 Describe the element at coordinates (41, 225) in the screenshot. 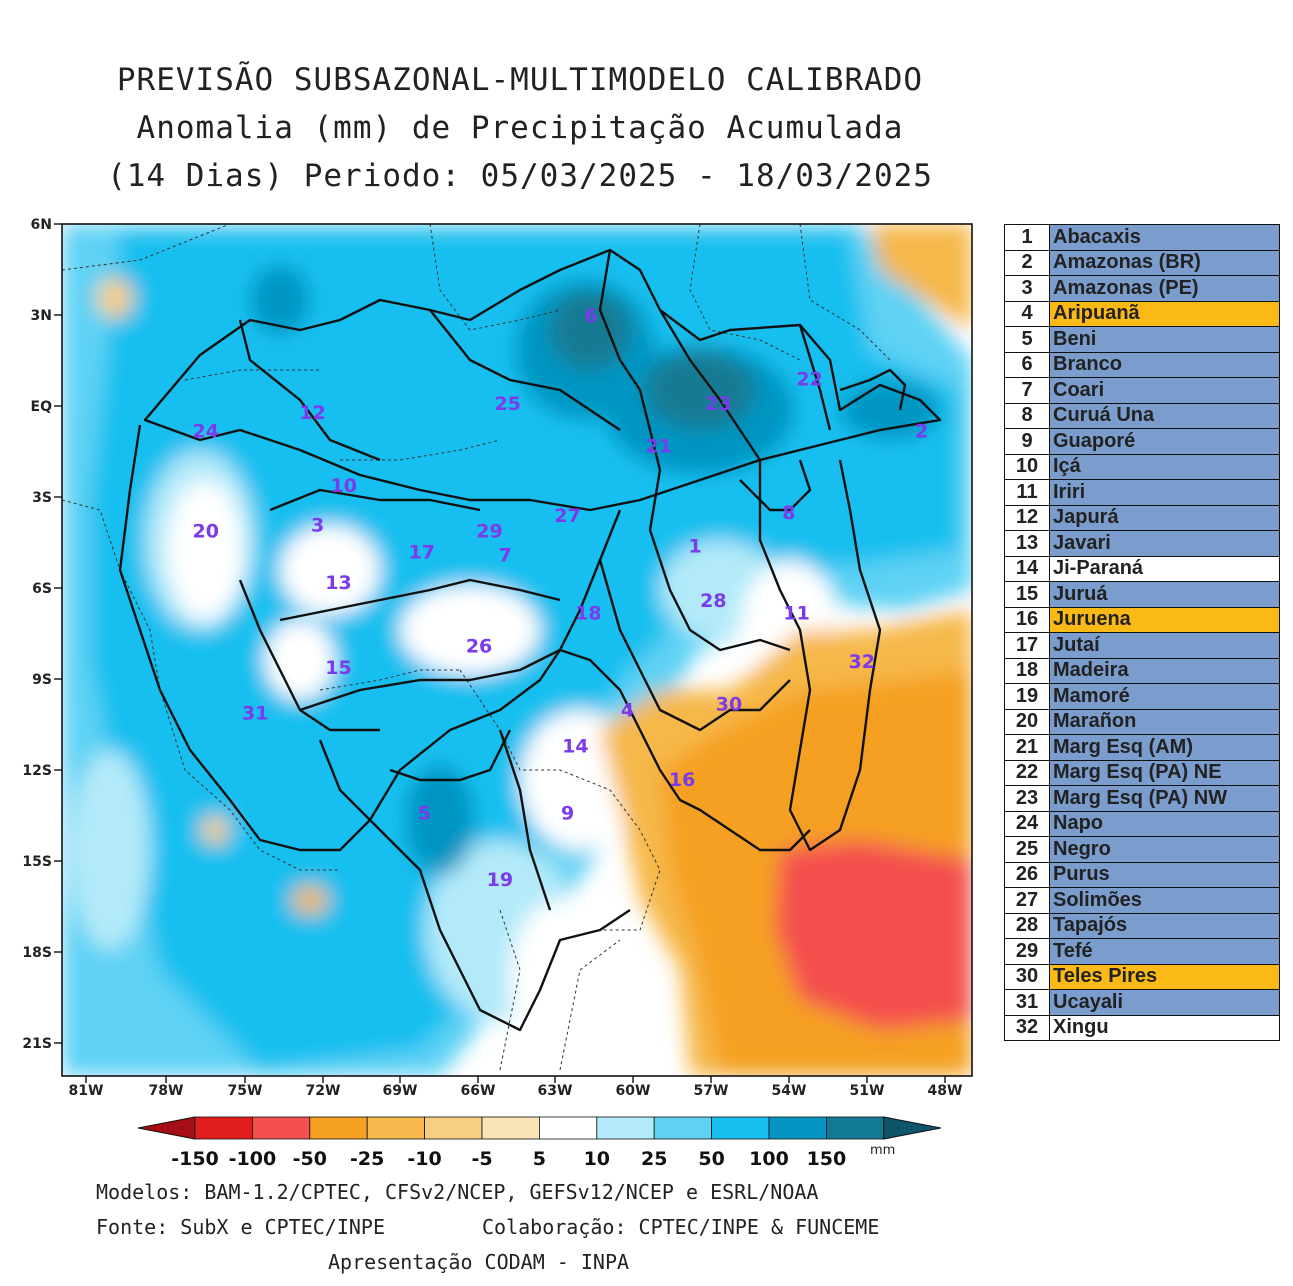

I see `lat-label: 6N` at that location.